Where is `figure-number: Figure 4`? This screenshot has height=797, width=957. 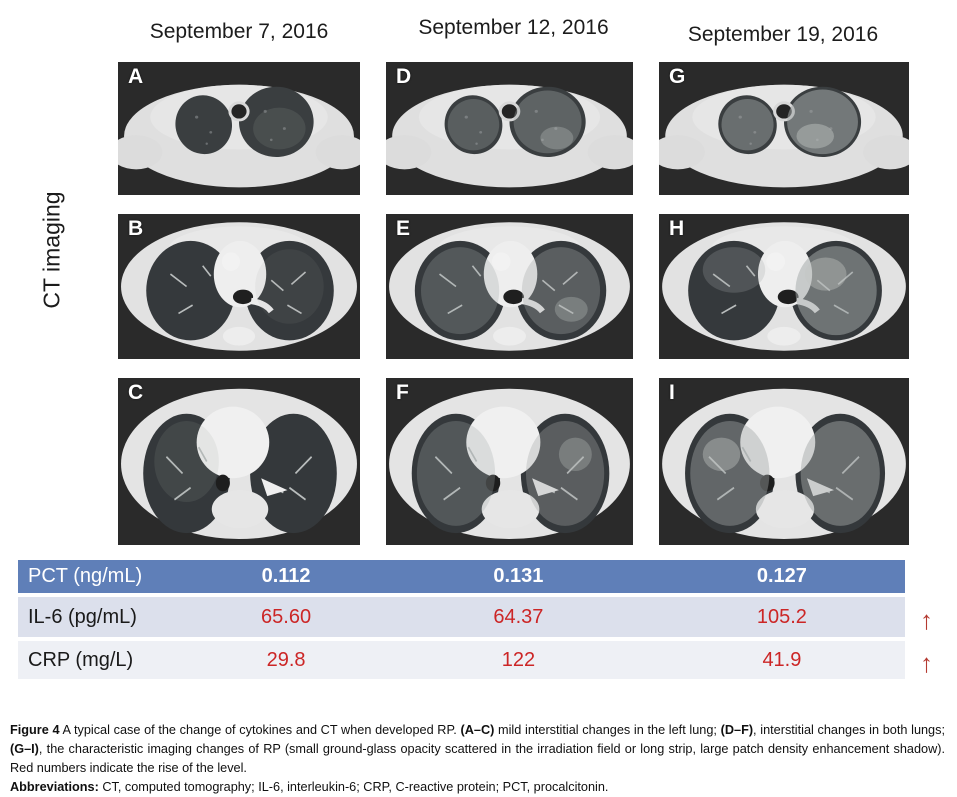 figure-number: Figure 4 is located at coordinates (35, 729).